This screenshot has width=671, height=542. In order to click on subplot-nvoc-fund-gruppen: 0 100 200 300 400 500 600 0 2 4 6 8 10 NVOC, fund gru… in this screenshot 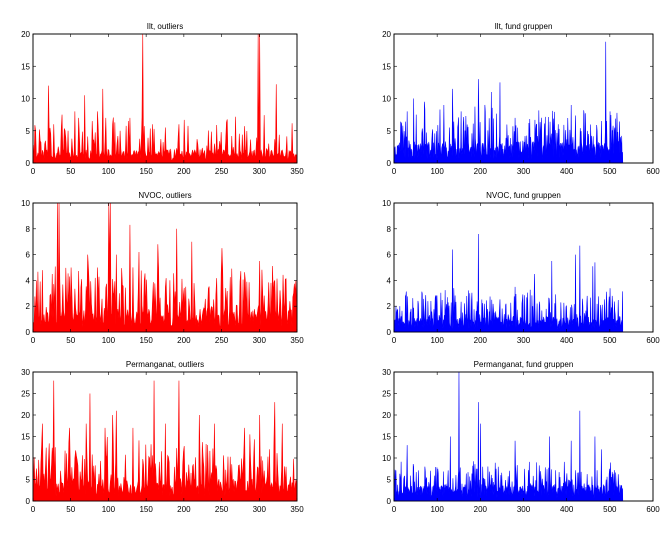, I will do `click(521, 268)`.